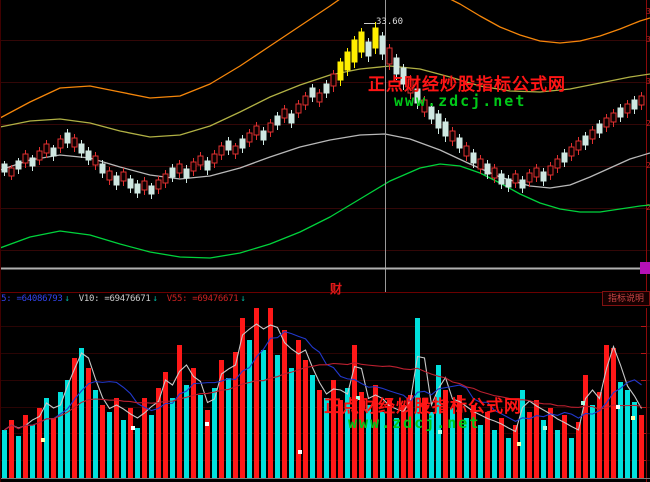 This screenshot has width=650, height=482. I want to click on indicator-help-button: 指标说明, so click(626, 298).